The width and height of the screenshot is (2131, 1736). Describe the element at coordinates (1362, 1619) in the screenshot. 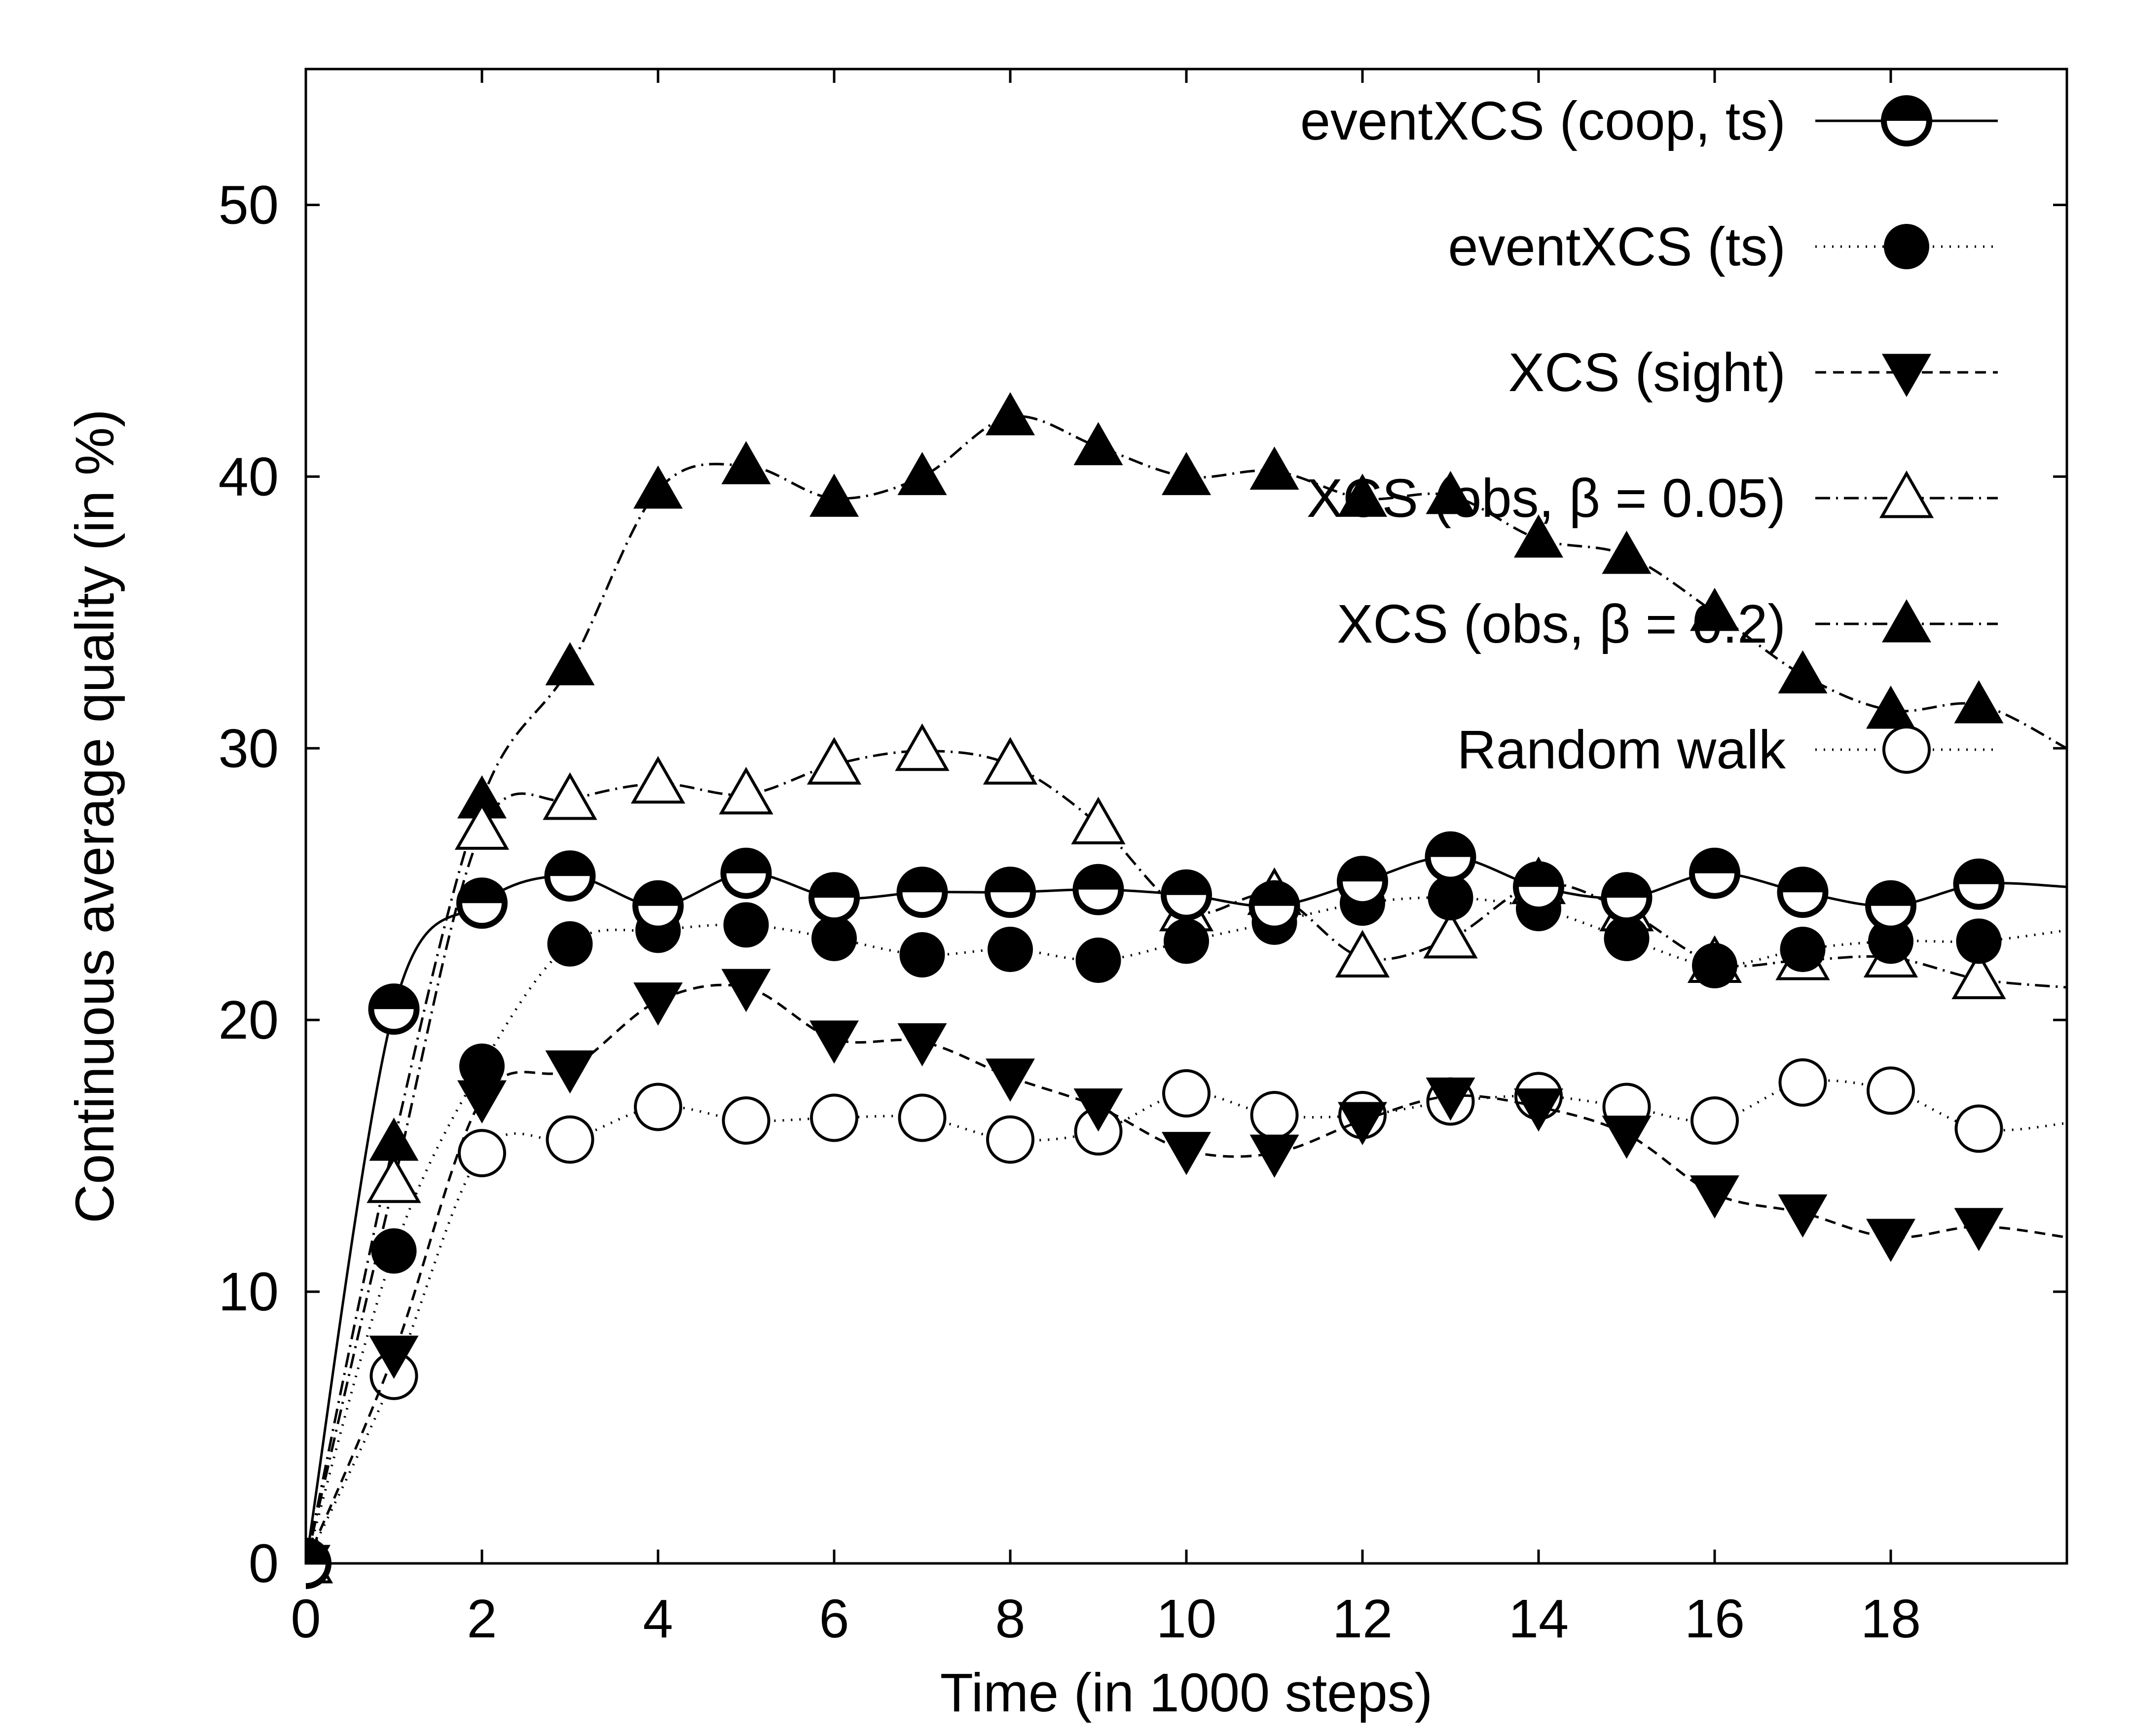

I see `x-tick-label: 12` at that location.